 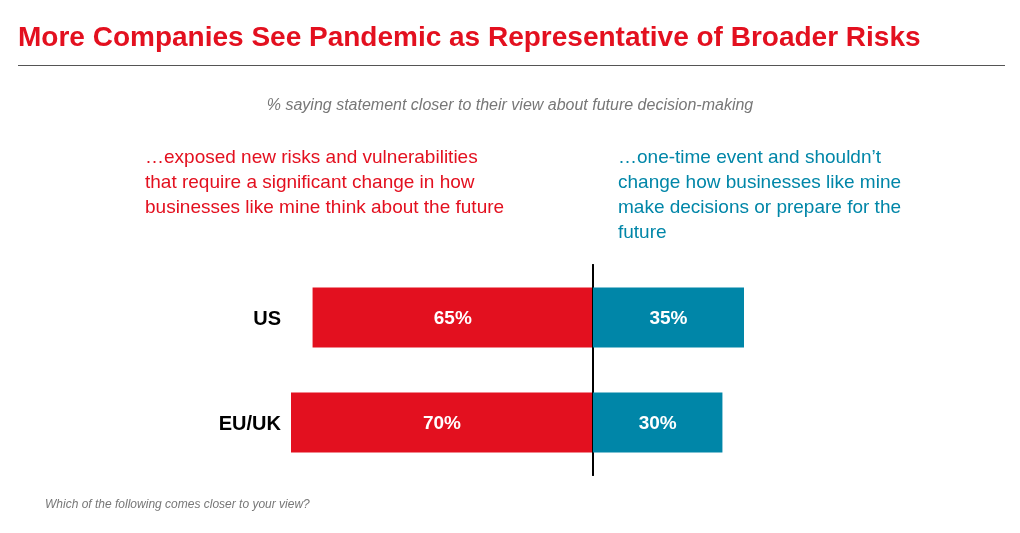 I want to click on data-label: 70%, so click(x=442, y=422).